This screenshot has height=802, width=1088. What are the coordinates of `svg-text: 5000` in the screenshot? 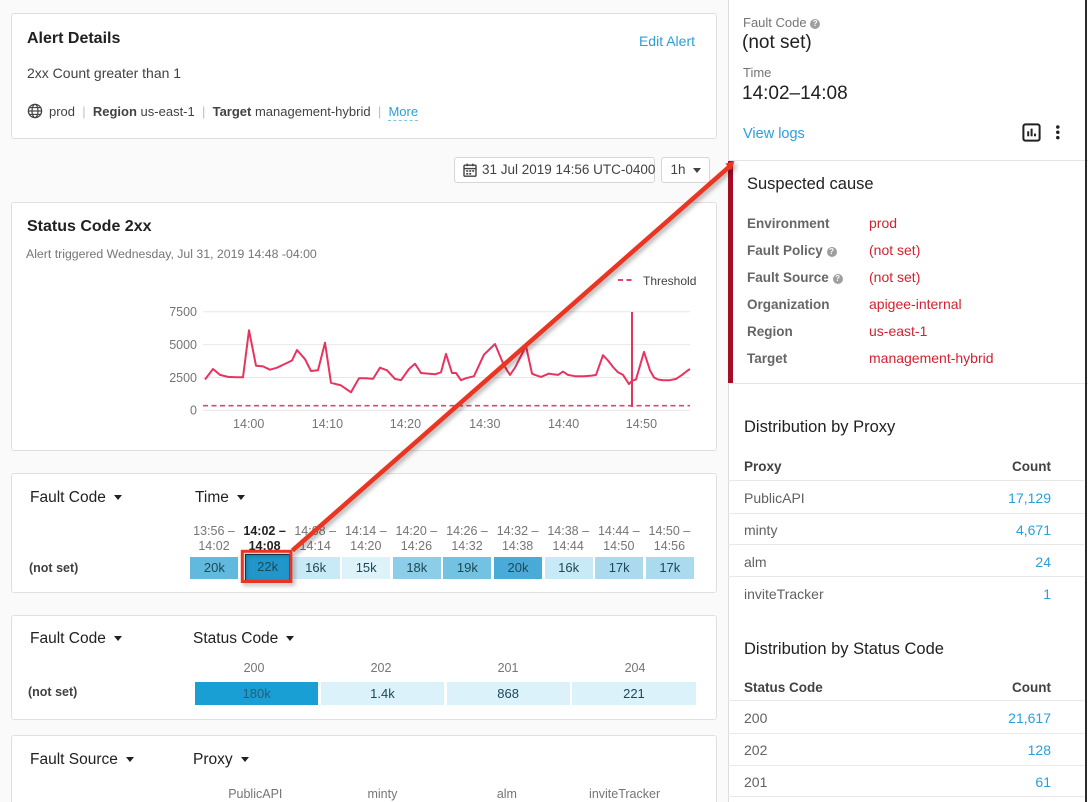 It's located at (183, 345).